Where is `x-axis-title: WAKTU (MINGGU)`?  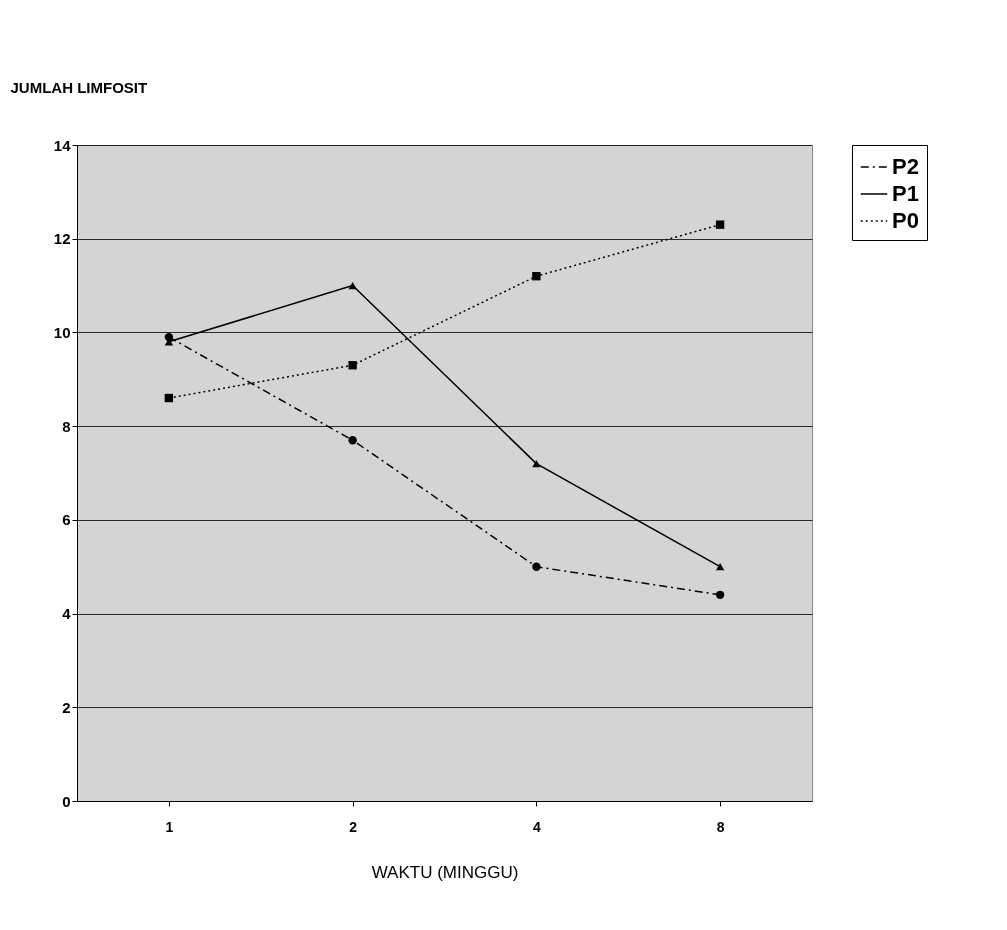 x-axis-title: WAKTU (MINGGU) is located at coordinates (445, 872).